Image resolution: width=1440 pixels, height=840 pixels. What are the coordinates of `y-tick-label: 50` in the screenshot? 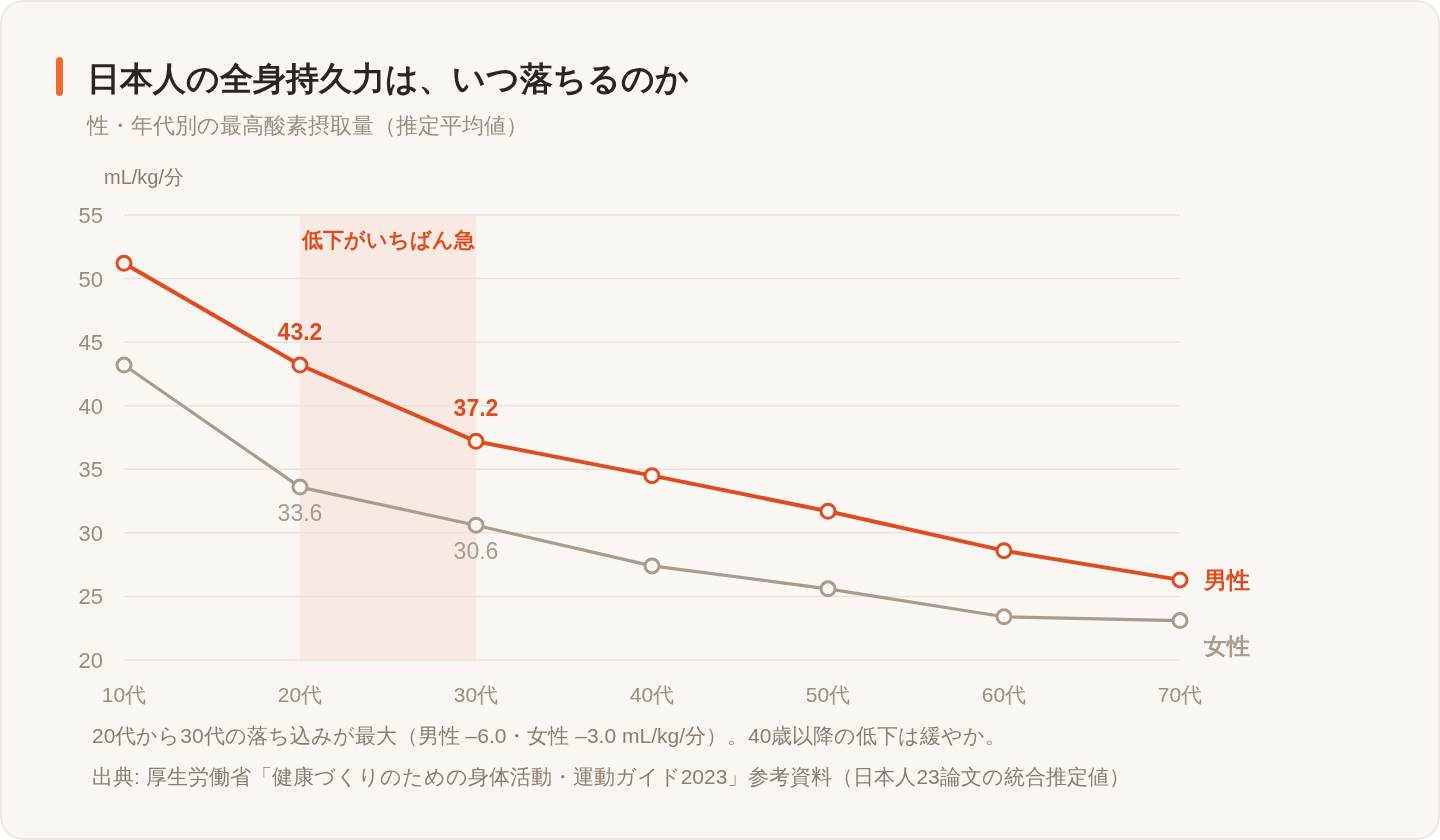 It's located at (90, 279).